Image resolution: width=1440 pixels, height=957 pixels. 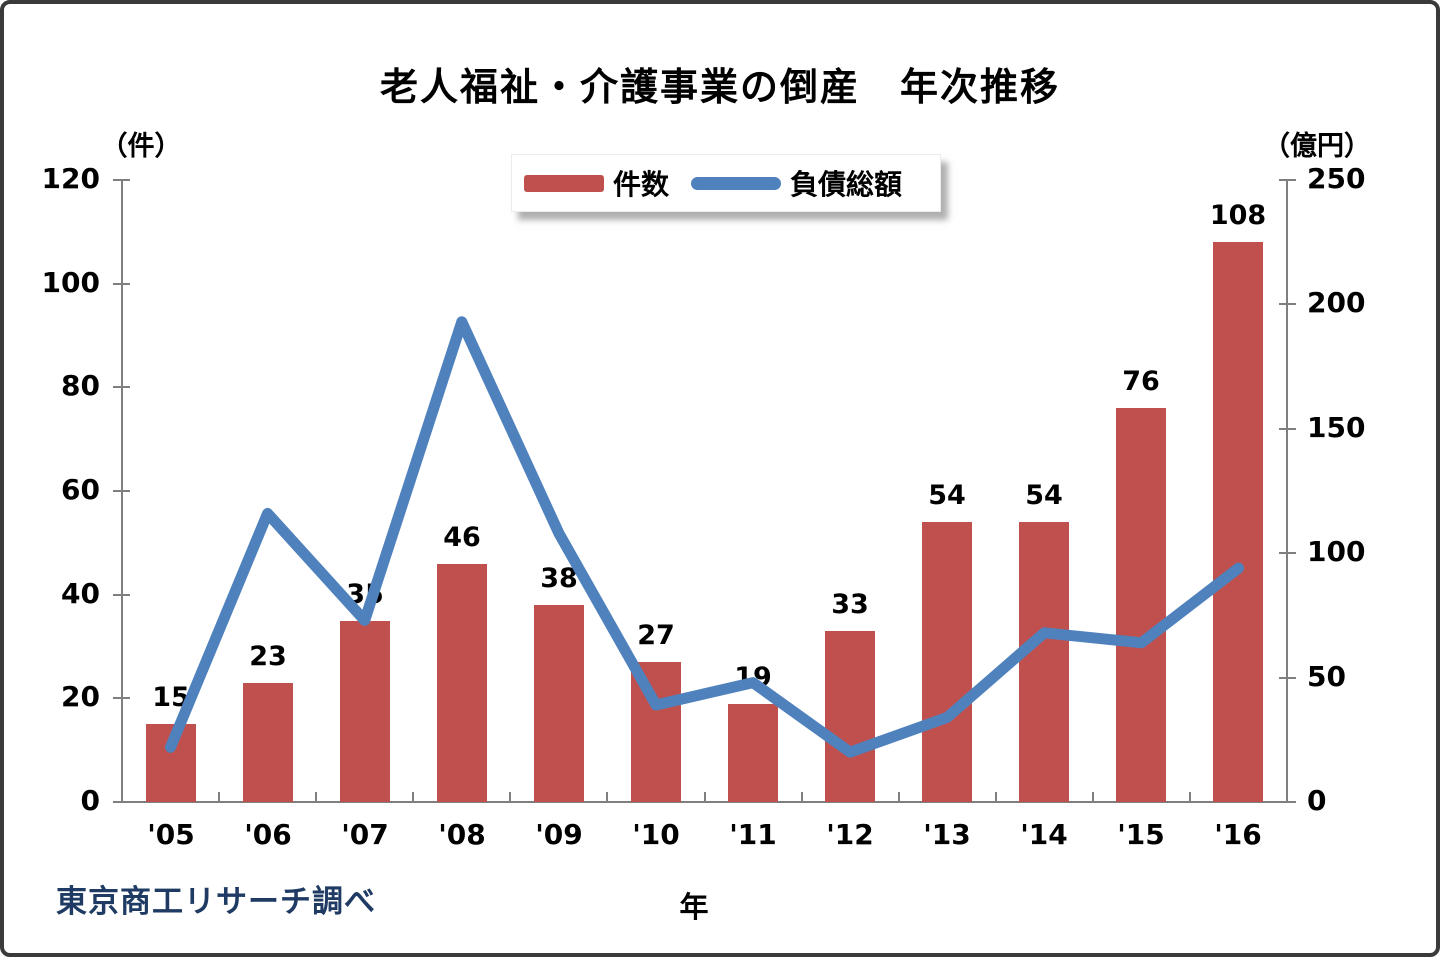 What do you see at coordinates (80, 696) in the screenshot?
I see `left-axis-tick-label: 20` at bounding box center [80, 696].